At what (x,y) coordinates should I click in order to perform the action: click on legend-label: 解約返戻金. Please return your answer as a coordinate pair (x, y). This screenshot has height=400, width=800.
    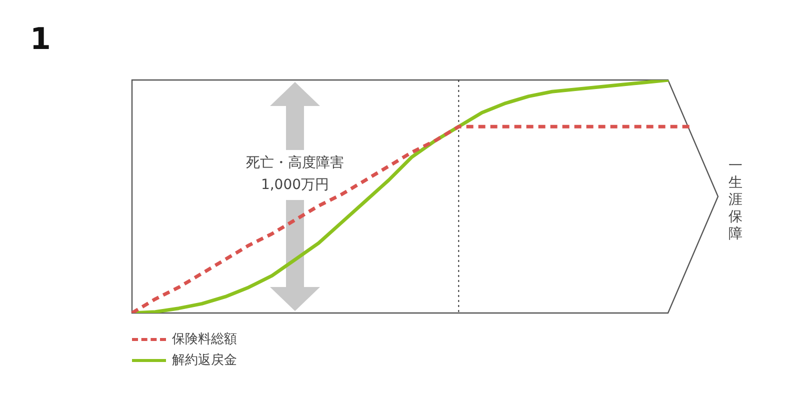
    Looking at the image, I should click on (204, 360).